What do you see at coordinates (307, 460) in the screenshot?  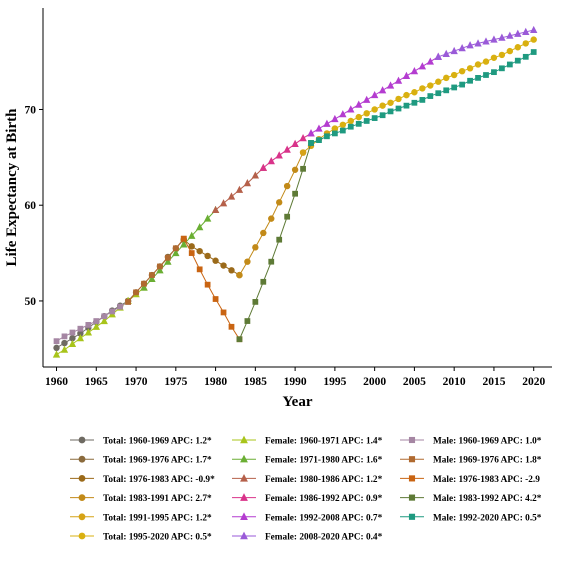 I see `legend-item: Female: 1971-1980 APC: 1.6*` at bounding box center [307, 460].